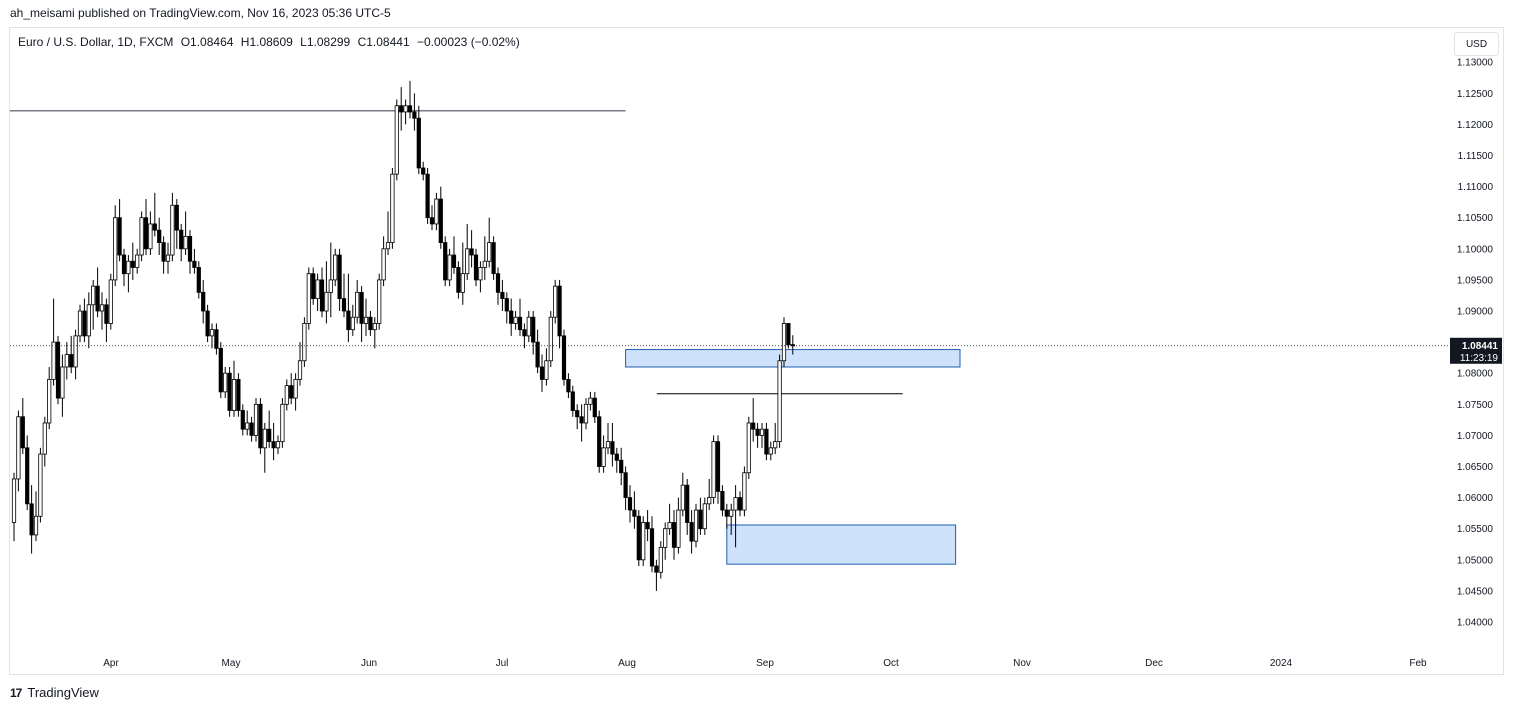 The width and height of the screenshot is (1515, 711). I want to click on y-tick-label: 1.13000, so click(1475, 63).